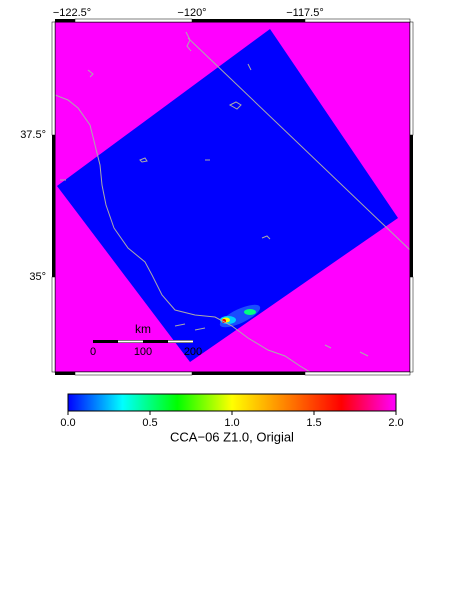 Image resolution: width=450 pixels, height=599 pixels. Describe the element at coordinates (395, 423) in the screenshot. I see `colorbar-tick-label: 2.0` at that location.